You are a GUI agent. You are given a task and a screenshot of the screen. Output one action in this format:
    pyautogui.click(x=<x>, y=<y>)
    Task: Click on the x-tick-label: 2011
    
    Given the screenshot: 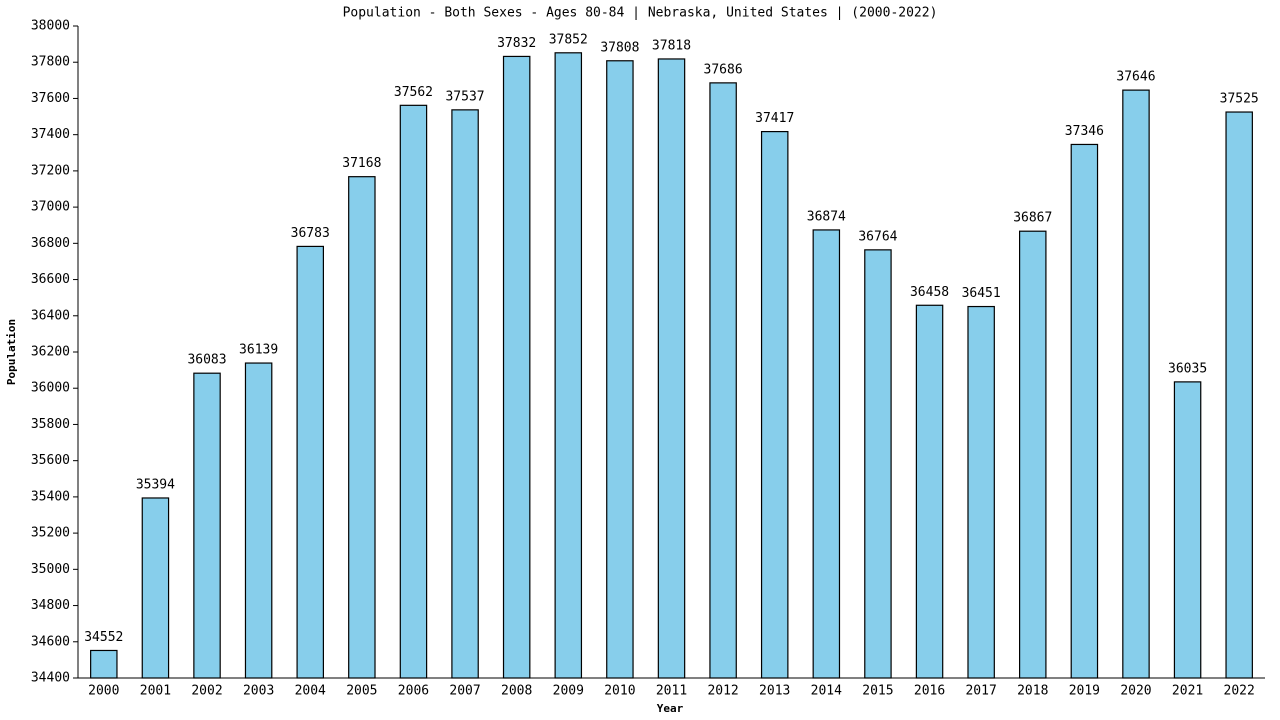 What is the action you would take?
    pyautogui.click(x=671, y=691)
    